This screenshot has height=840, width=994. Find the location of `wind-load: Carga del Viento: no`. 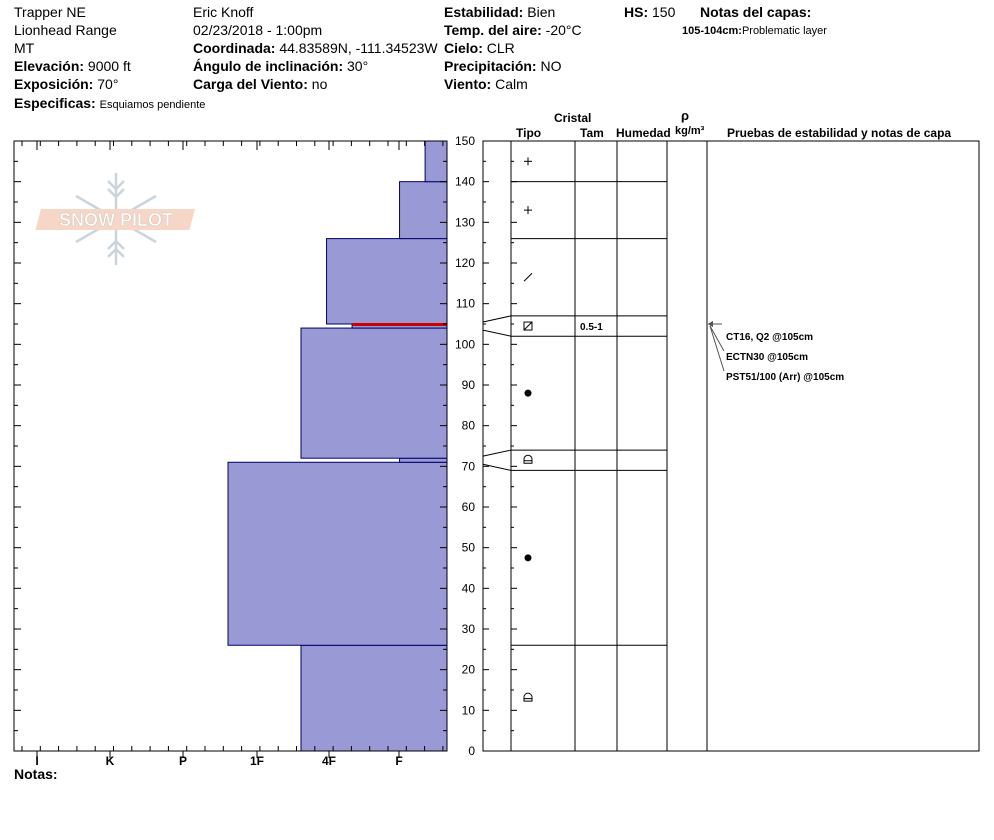

wind-load: Carga del Viento: no is located at coordinates (260, 84).